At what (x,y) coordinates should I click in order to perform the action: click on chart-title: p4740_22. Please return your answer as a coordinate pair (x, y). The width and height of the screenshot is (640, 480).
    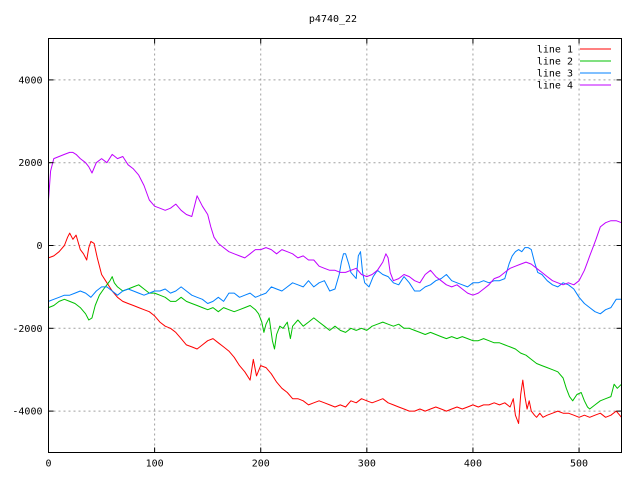
    Looking at the image, I should click on (333, 19).